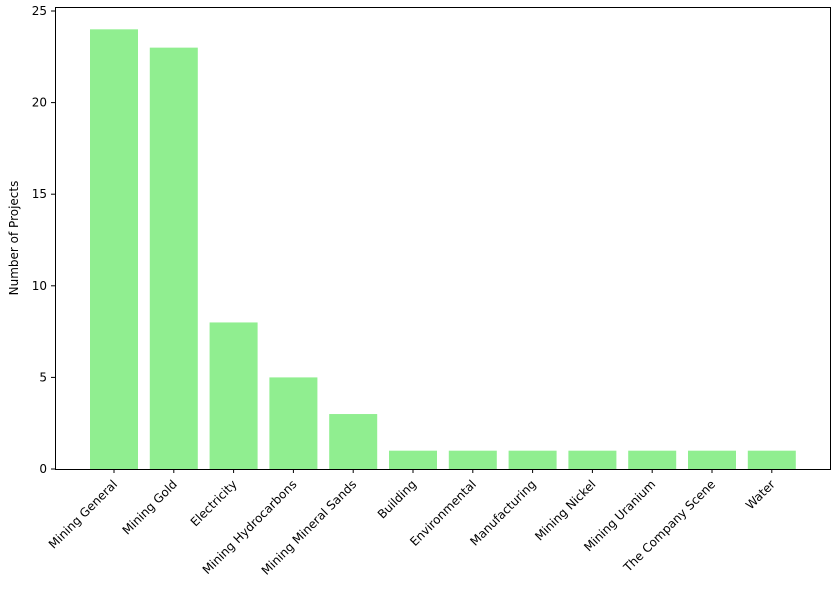 The width and height of the screenshot is (838, 597). I want to click on x-tick-label: Electricity, so click(214, 503).